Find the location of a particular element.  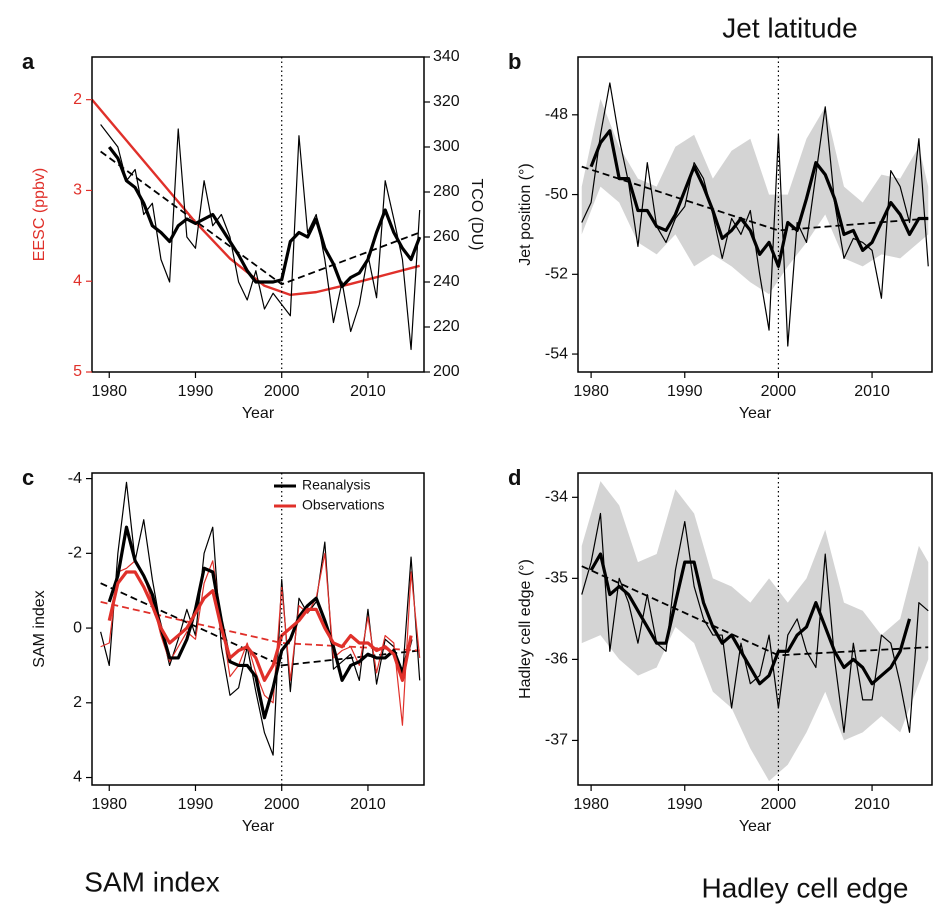

y-tick-label: -2 is located at coordinates (75, 553).